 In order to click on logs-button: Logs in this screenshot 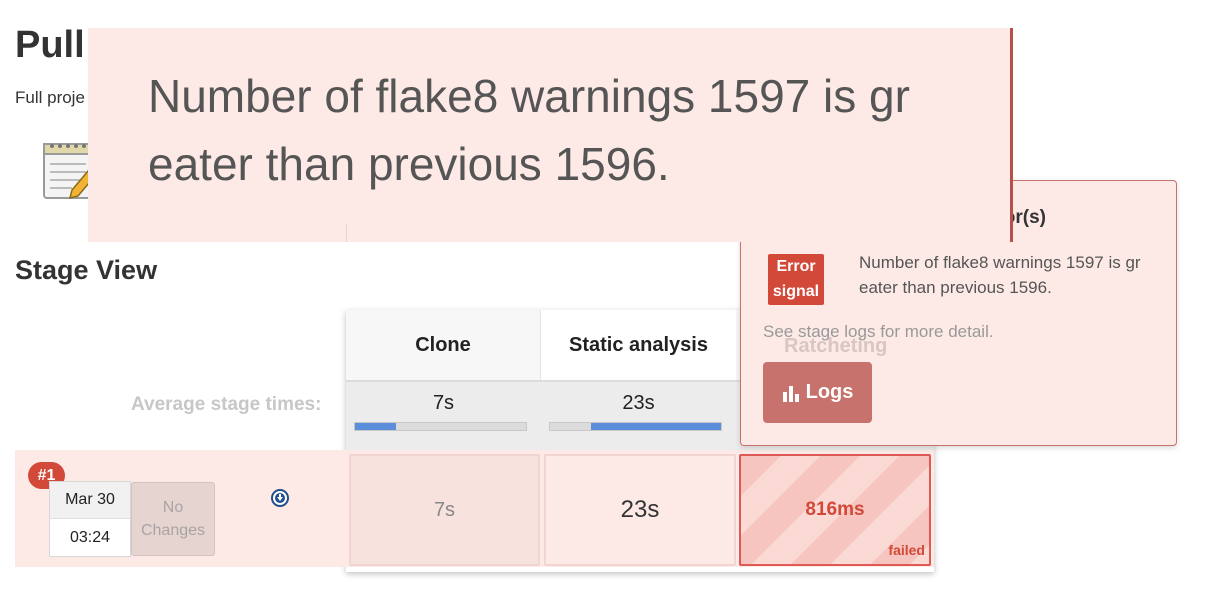, I will do `click(817, 392)`.